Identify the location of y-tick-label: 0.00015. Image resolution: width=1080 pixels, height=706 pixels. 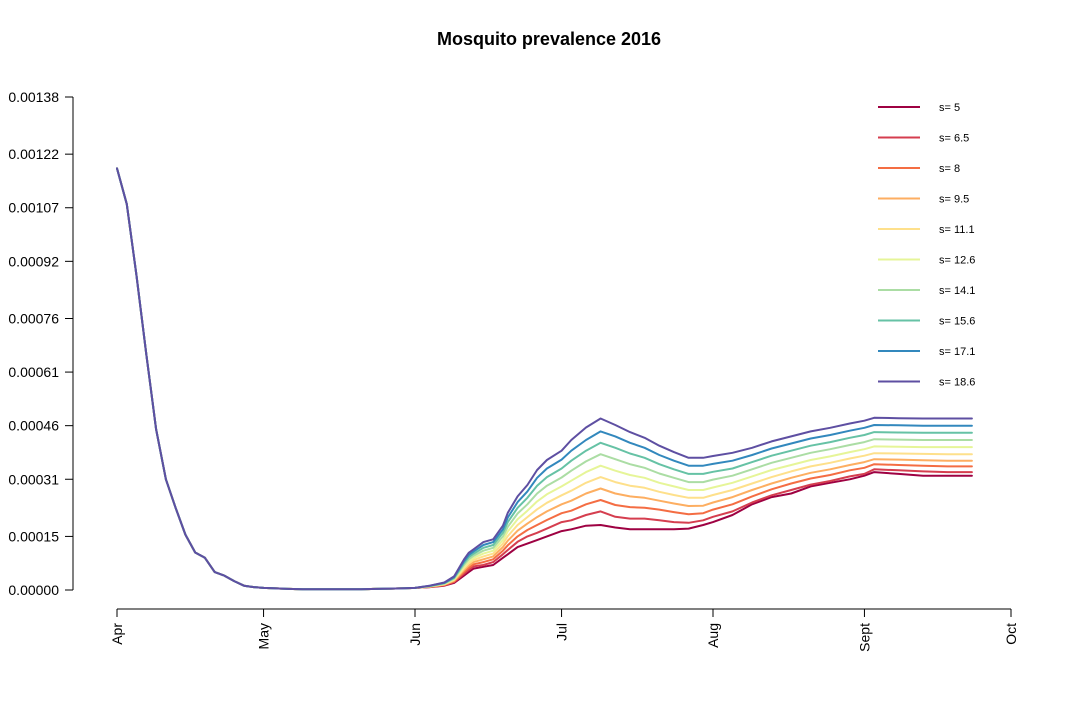
(33, 536).